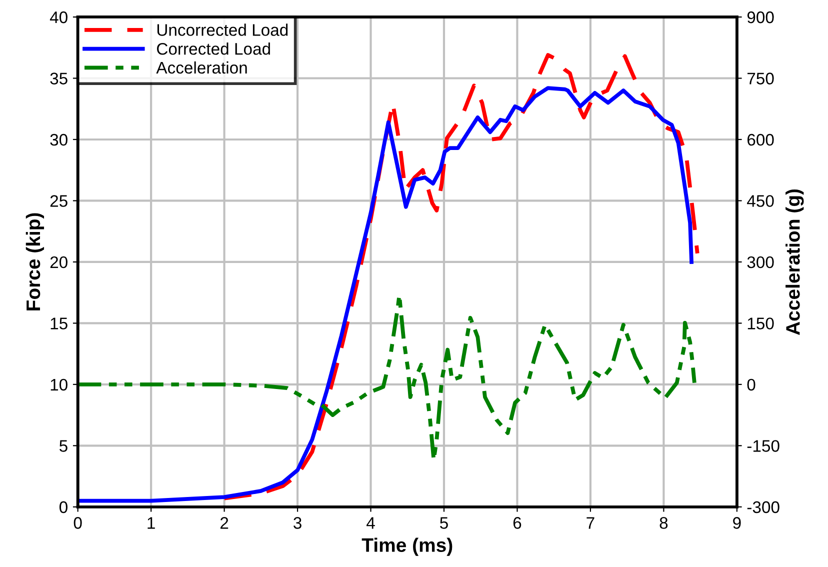 This screenshot has height=567, width=828. What do you see at coordinates (760, 262) in the screenshot?
I see `y2-tick-label: 300` at bounding box center [760, 262].